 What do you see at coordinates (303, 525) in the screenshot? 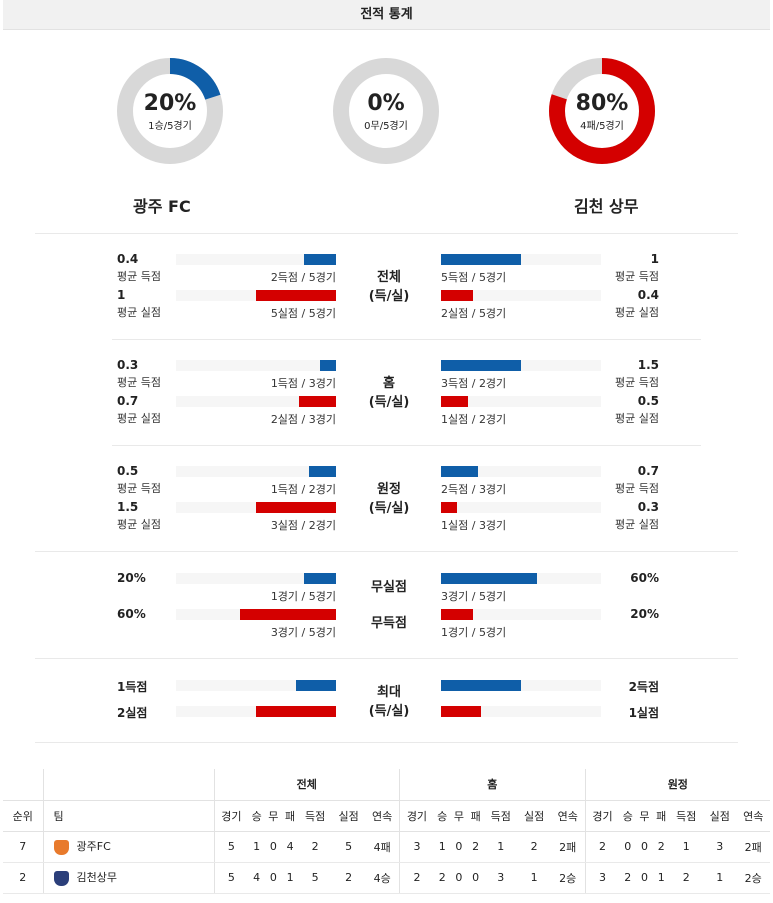
I see `left-count: 3실점 / 2경기` at bounding box center [303, 525].